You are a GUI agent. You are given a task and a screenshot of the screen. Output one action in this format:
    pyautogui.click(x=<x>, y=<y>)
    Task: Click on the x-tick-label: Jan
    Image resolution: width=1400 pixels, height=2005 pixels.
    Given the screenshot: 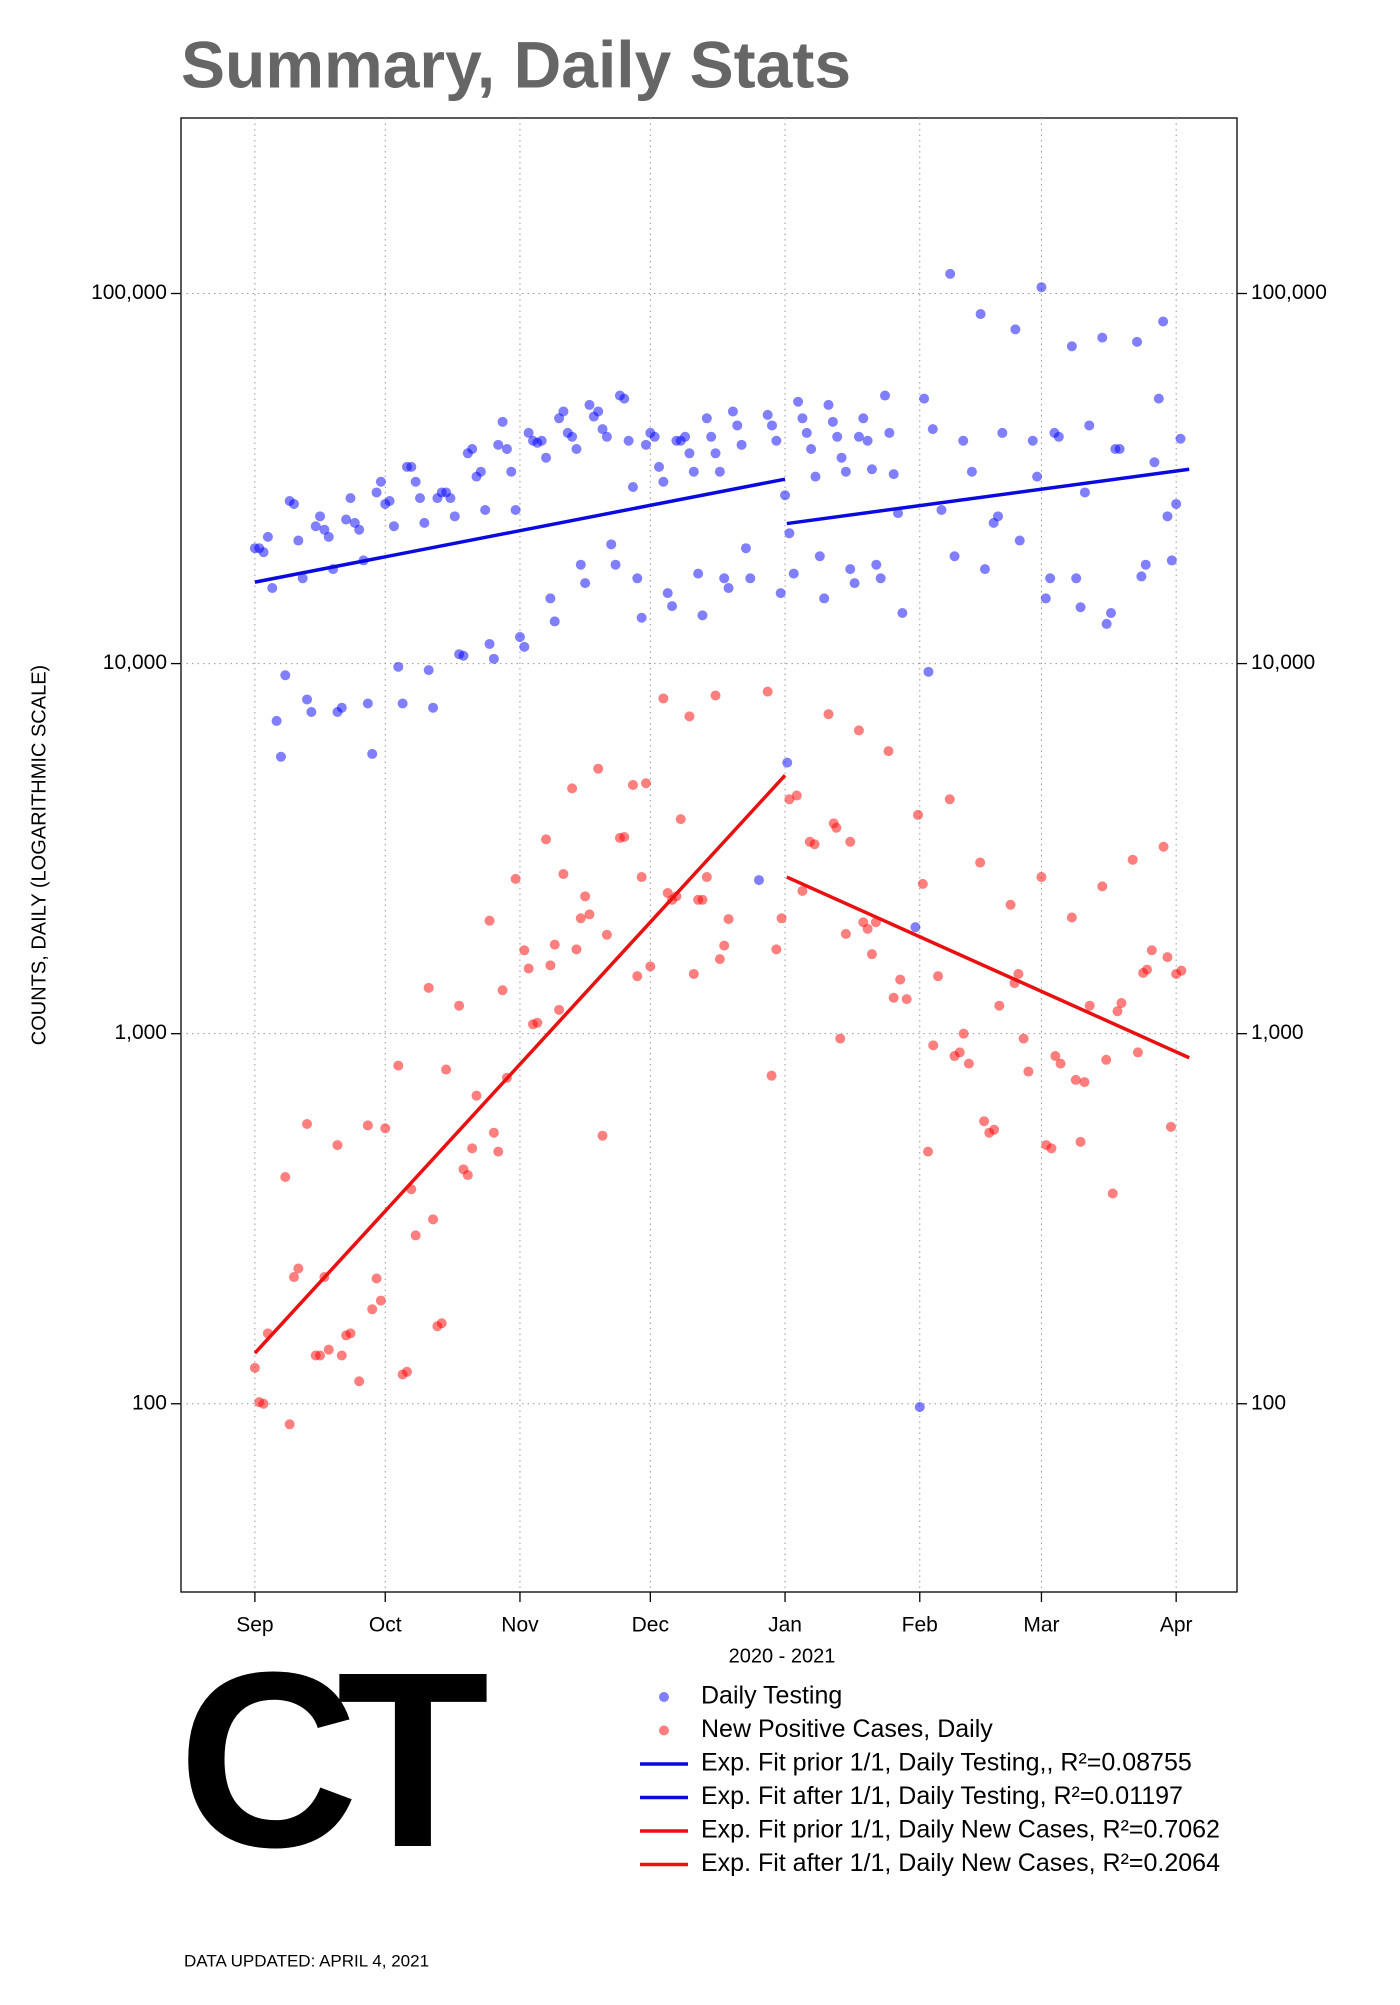 What is the action you would take?
    pyautogui.click(x=785, y=1625)
    